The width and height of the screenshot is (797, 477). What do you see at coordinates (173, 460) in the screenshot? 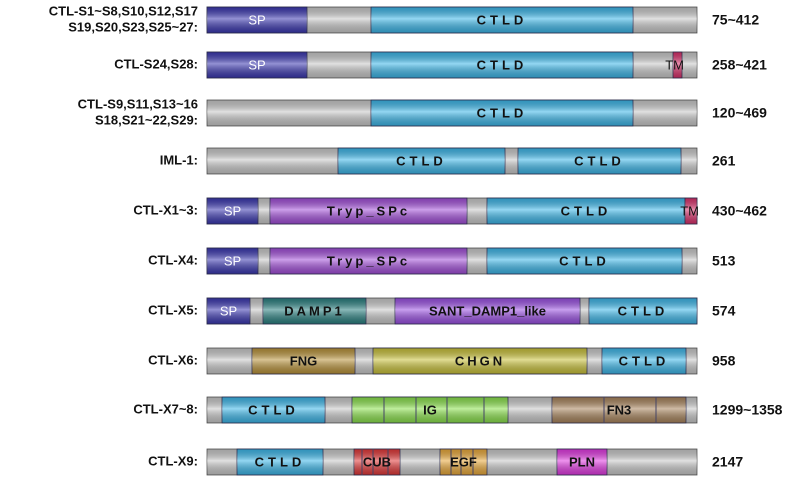
I see `row-label: CTL-X9:` at bounding box center [173, 460].